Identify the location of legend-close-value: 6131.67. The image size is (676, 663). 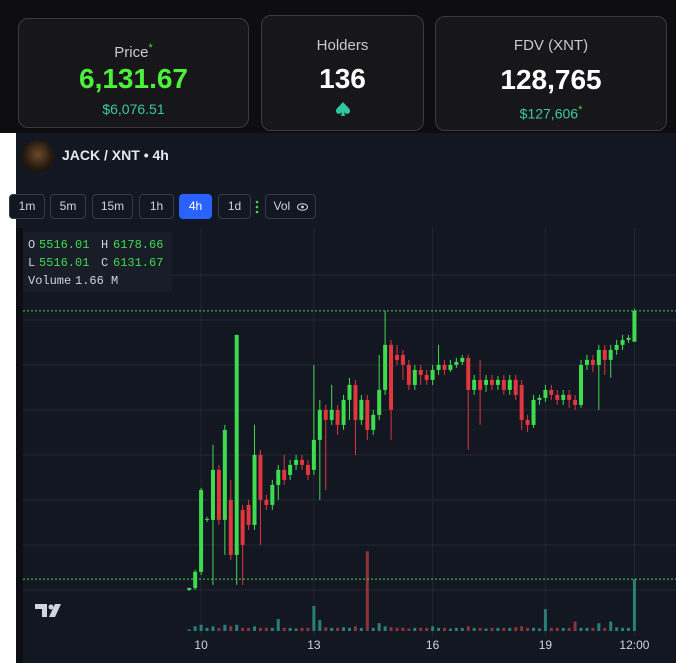
(138, 263).